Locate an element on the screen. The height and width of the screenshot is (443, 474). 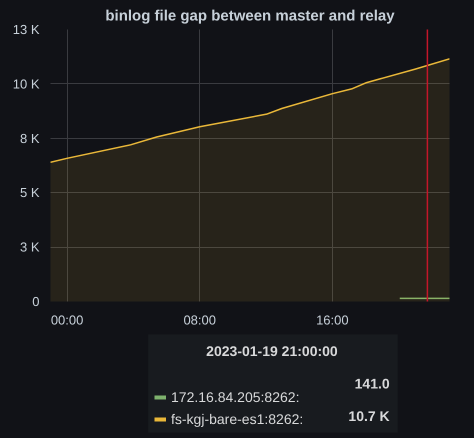
text: 10.7 K is located at coordinates (369, 416).